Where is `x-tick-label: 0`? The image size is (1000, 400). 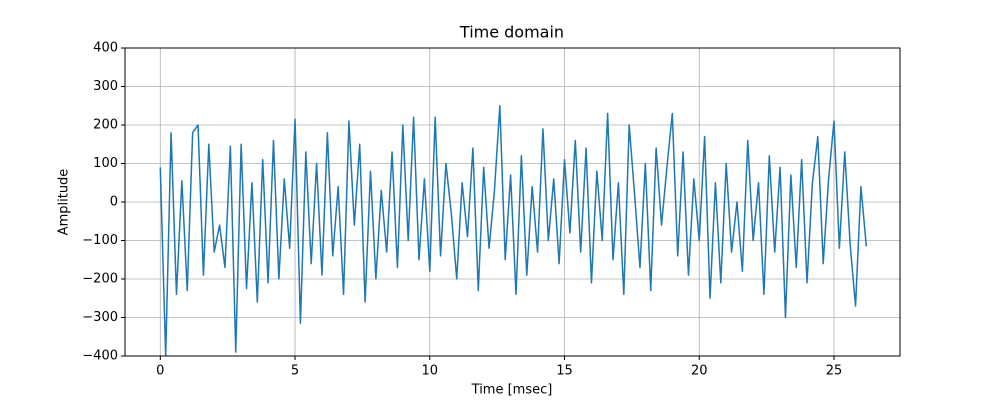
x-tick-label: 0 is located at coordinates (160, 371).